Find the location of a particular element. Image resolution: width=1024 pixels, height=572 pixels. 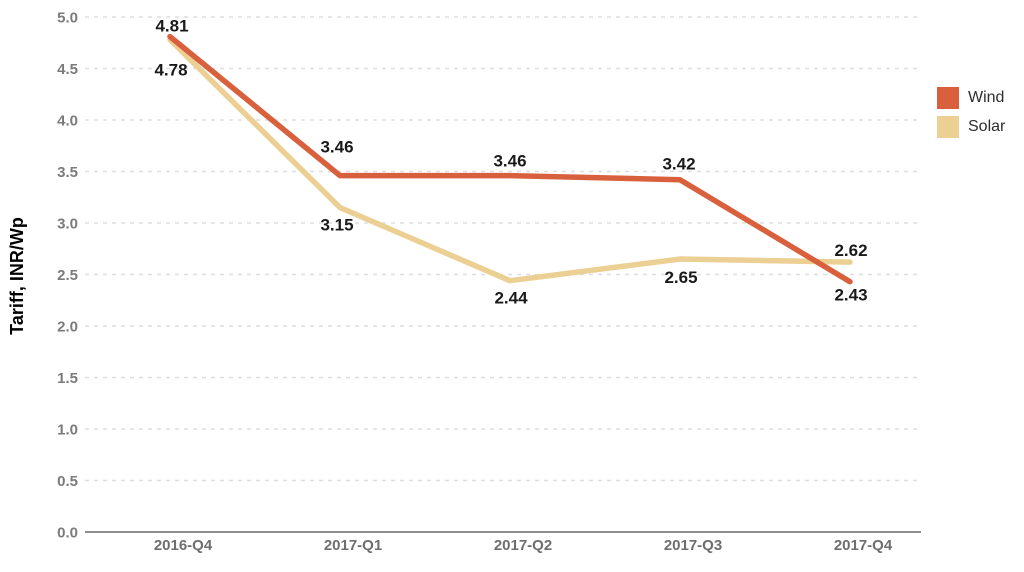

wind-data-label: 3.42 is located at coordinates (678, 164).